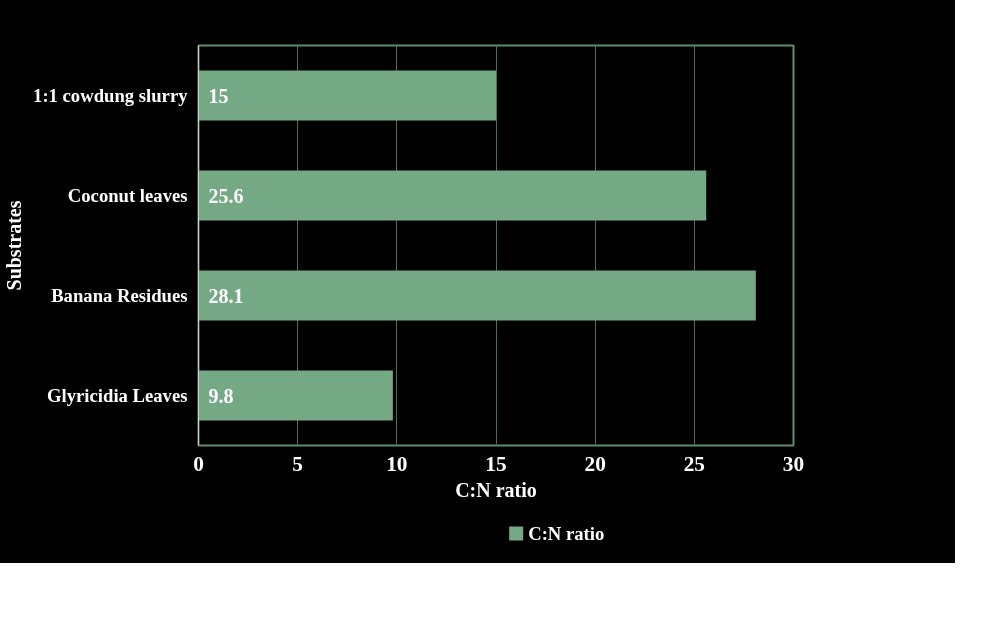 This screenshot has width=1003, height=630. Describe the element at coordinates (117, 395) in the screenshot. I see `y-tick-label: Glyricidia Leaves` at that location.